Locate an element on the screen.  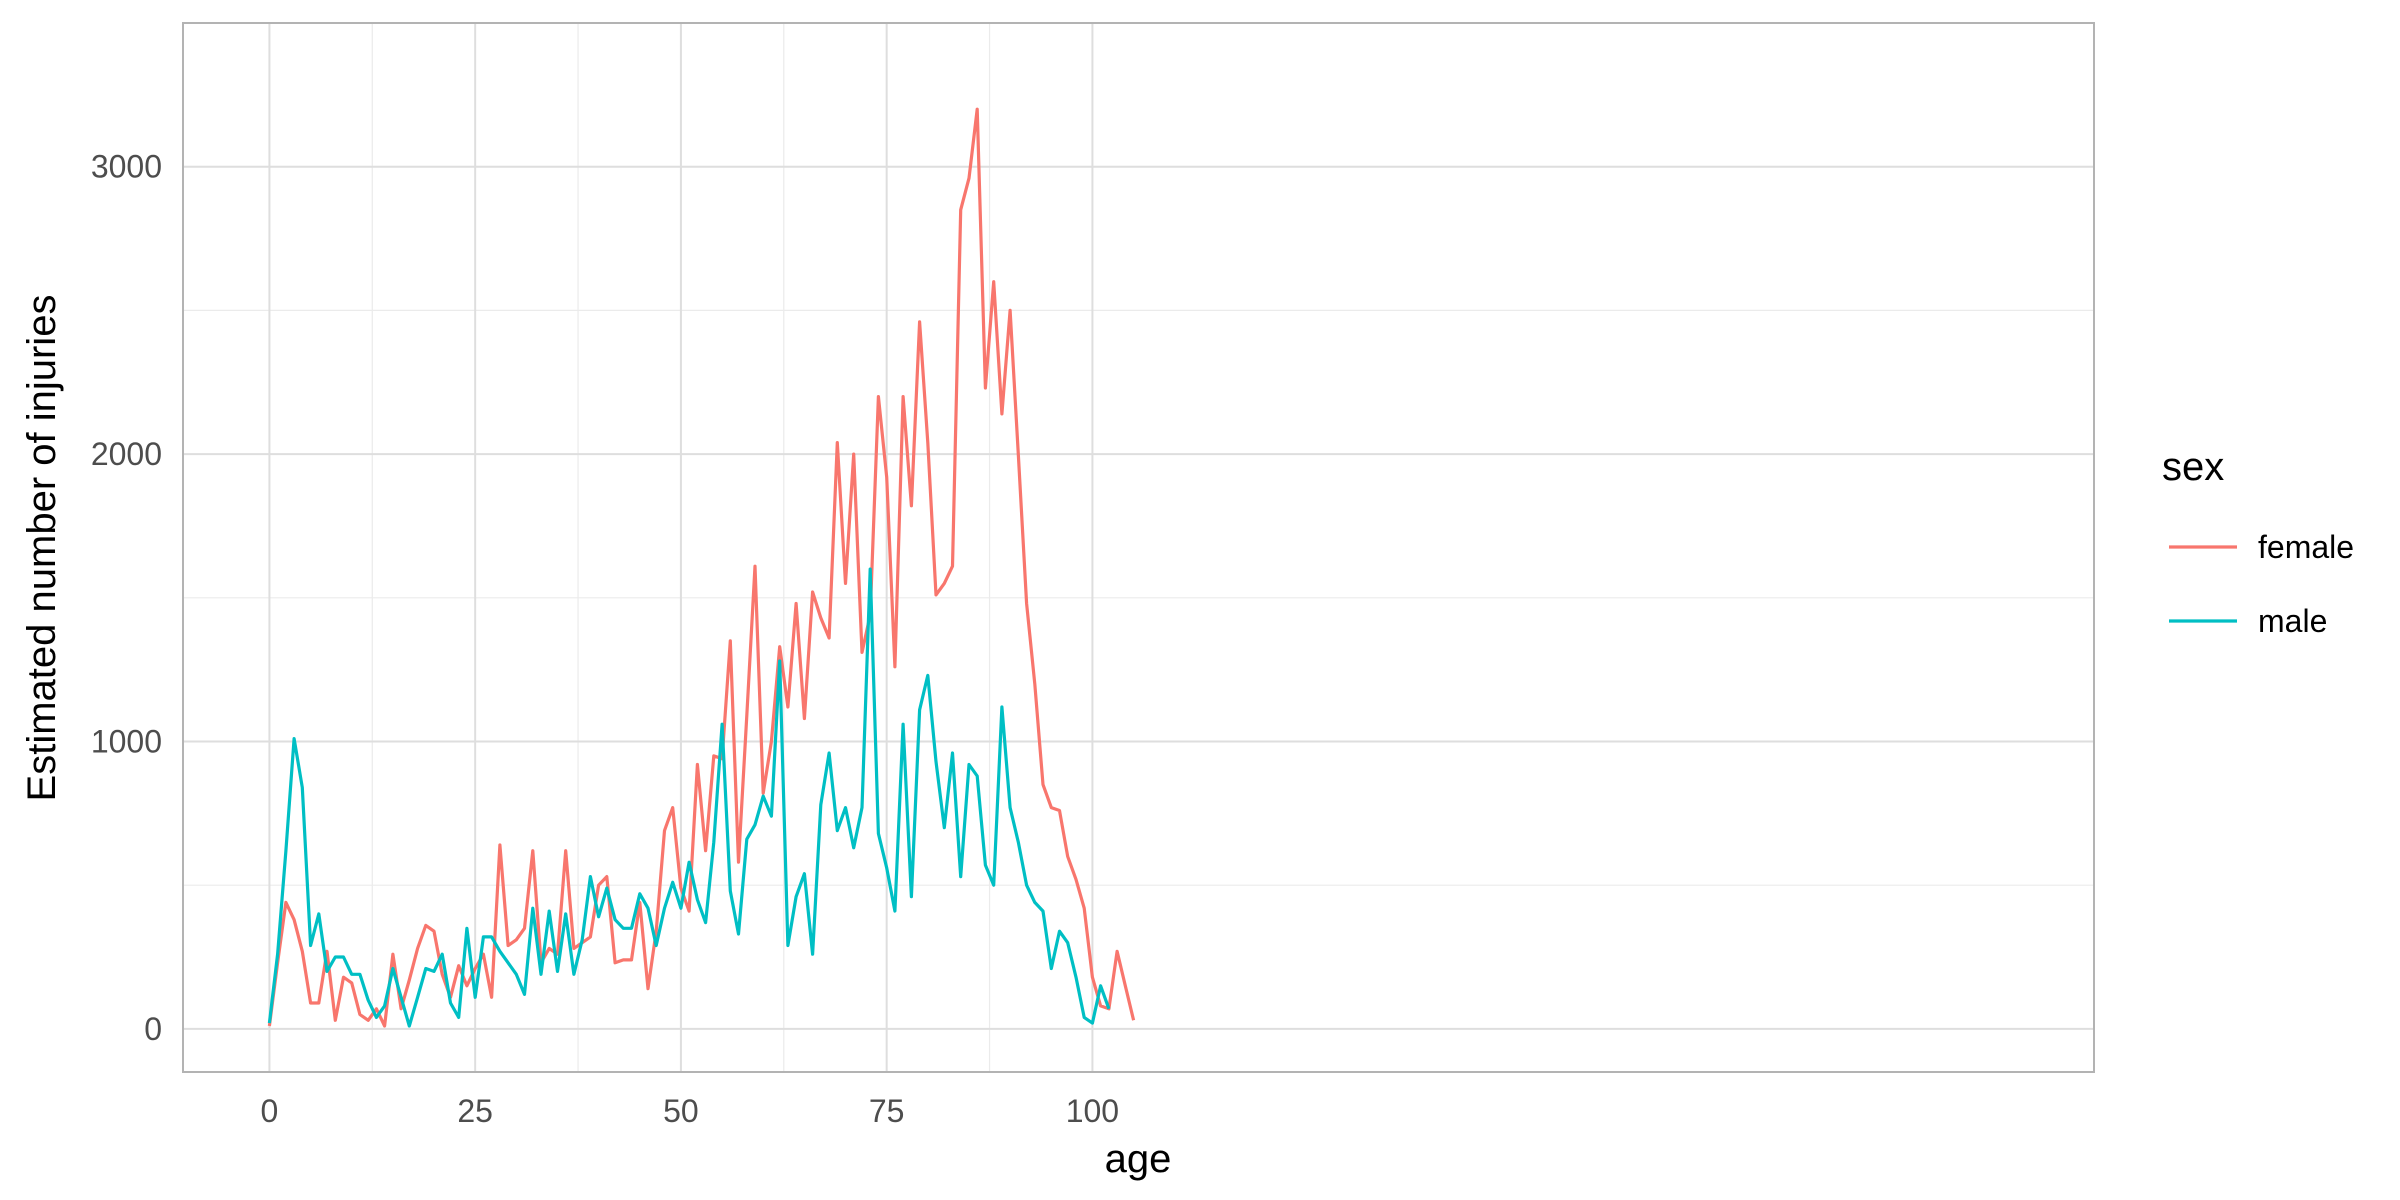
x-tick-label: 100 is located at coordinates (1092, 1111).